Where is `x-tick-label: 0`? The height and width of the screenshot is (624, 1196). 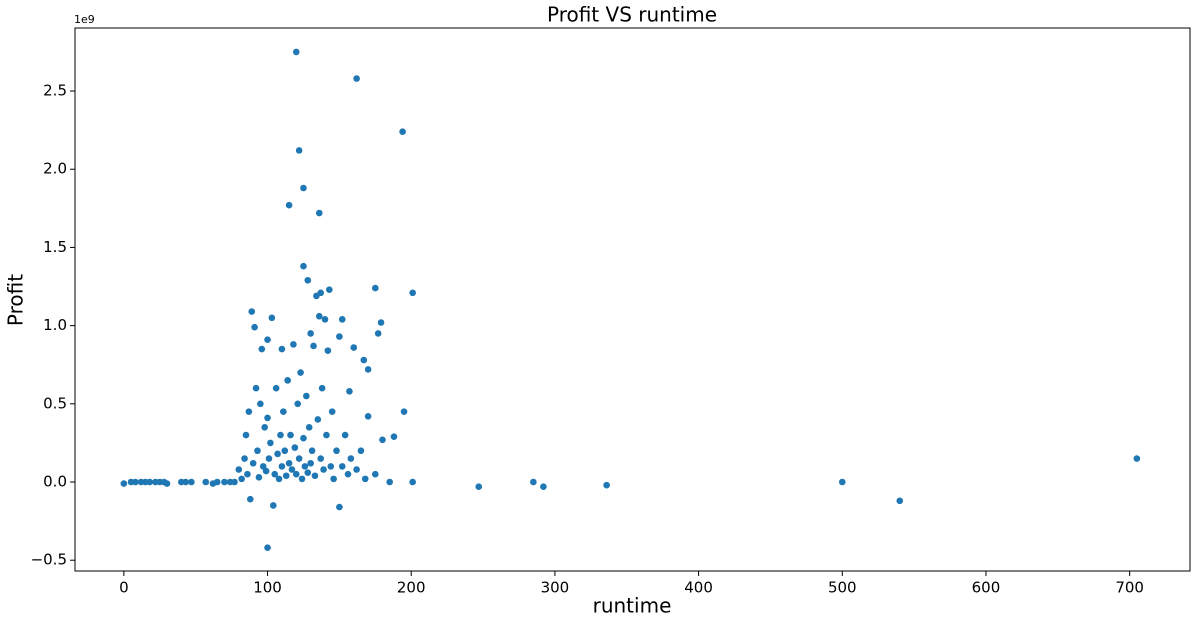 x-tick-label: 0 is located at coordinates (124, 588).